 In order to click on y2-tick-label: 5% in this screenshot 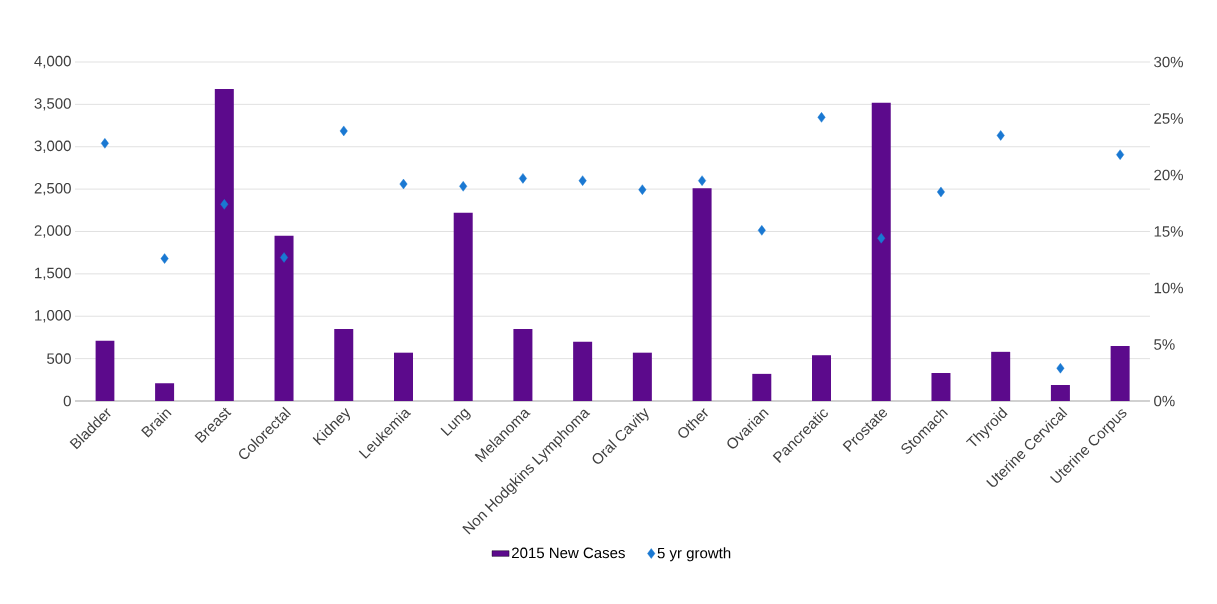, I will do `click(1164, 344)`.